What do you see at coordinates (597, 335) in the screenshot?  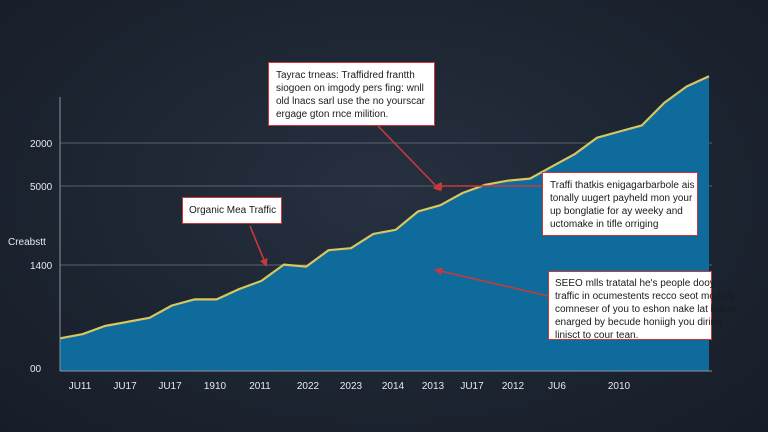 I see `note-line: linisct to cour tean.` at bounding box center [597, 335].